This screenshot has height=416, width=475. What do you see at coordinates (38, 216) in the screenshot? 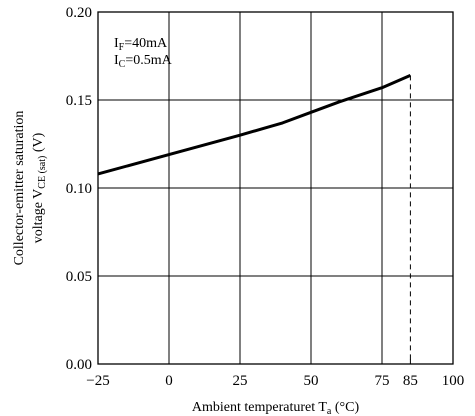
I see `y-axis-title-main: voltage V` at bounding box center [38, 216].